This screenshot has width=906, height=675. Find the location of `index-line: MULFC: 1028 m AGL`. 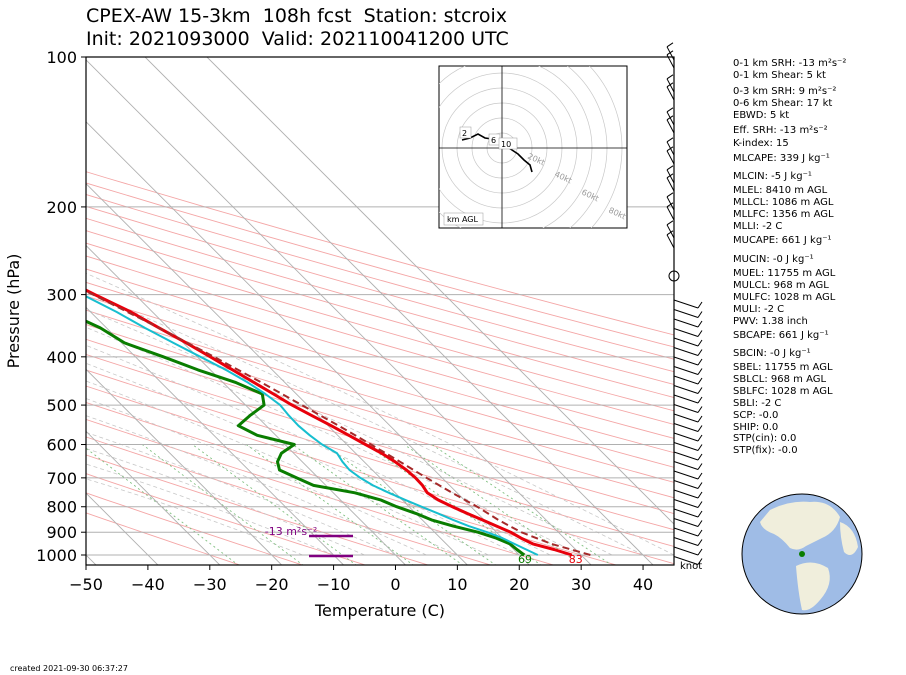

index-line: MULFC: 1028 m AGL is located at coordinates (784, 297).